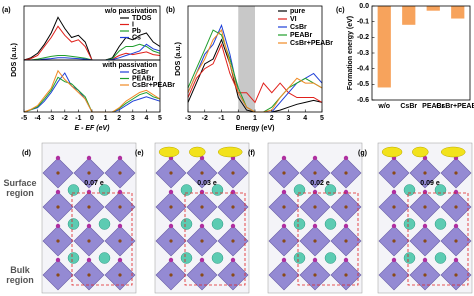  Describe the element at coordinates (438, 239) in the screenshot. I see `unit-cell-outline` at that location.